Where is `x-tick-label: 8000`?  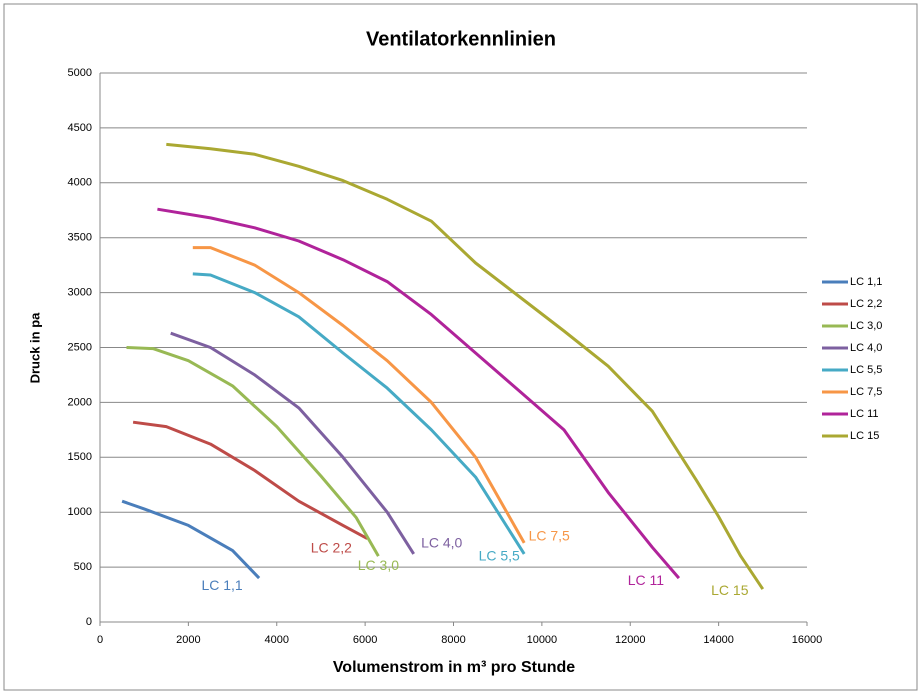 x-tick-label: 8000 is located at coordinates (453, 640).